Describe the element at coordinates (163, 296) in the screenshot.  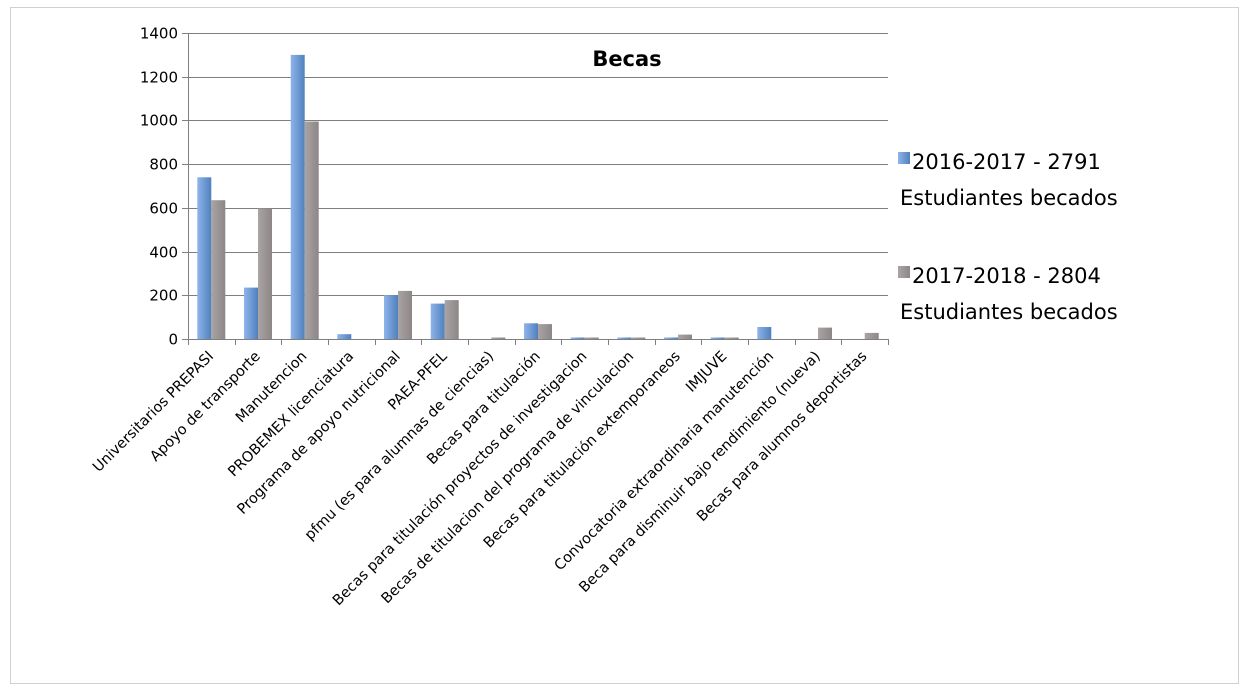
I see `y-tick-label: 200` at that location.